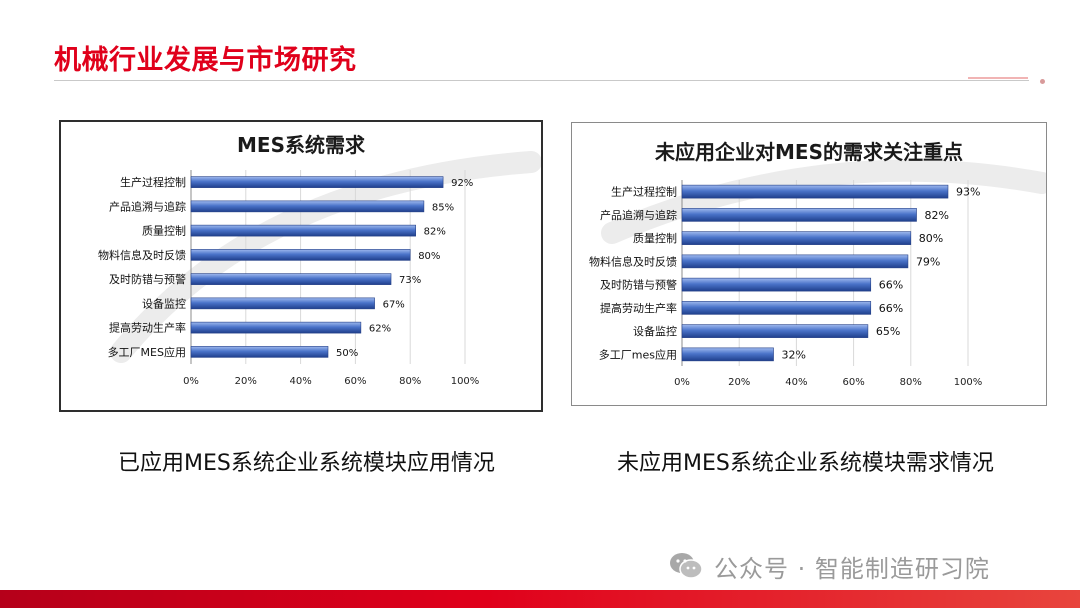 The image size is (1080, 608). What do you see at coordinates (809, 152) in the screenshot?
I see `chart-title: 未应用企业对MES的需求关注重点` at bounding box center [809, 152].